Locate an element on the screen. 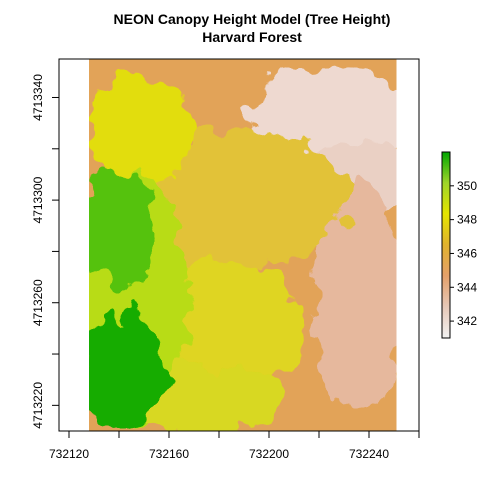 The image size is (504, 504). x-tick-label: 732240 is located at coordinates (369, 454).